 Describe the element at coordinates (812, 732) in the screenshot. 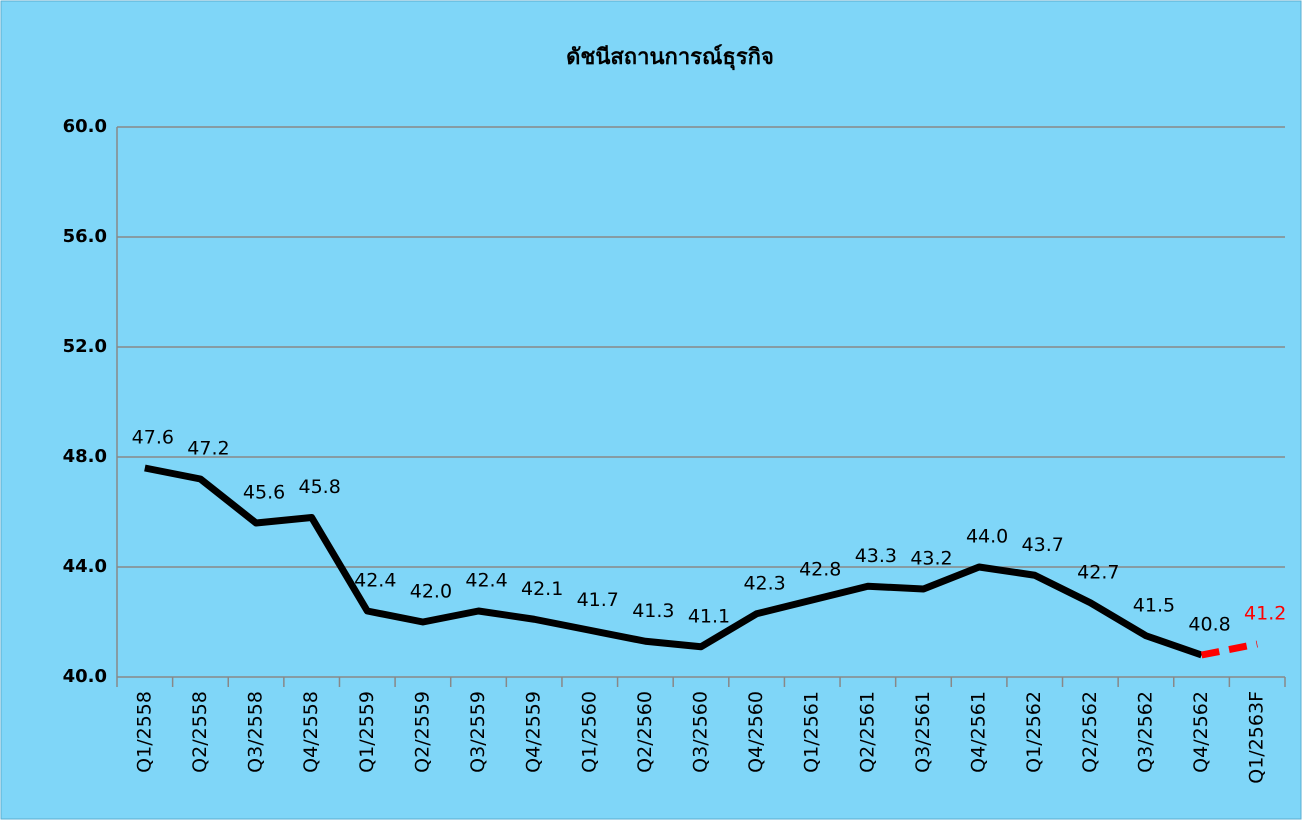

I see `x-tick-label: Q1/2561` at that location.